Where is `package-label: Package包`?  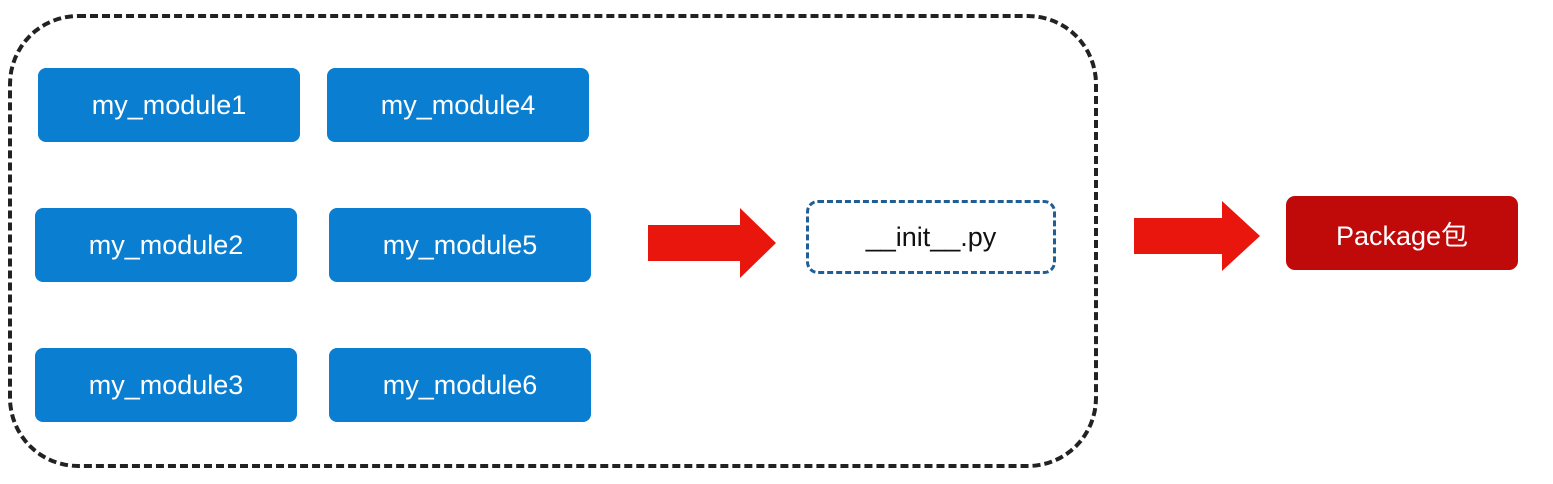
package-label: Package包 is located at coordinates (1402, 235).